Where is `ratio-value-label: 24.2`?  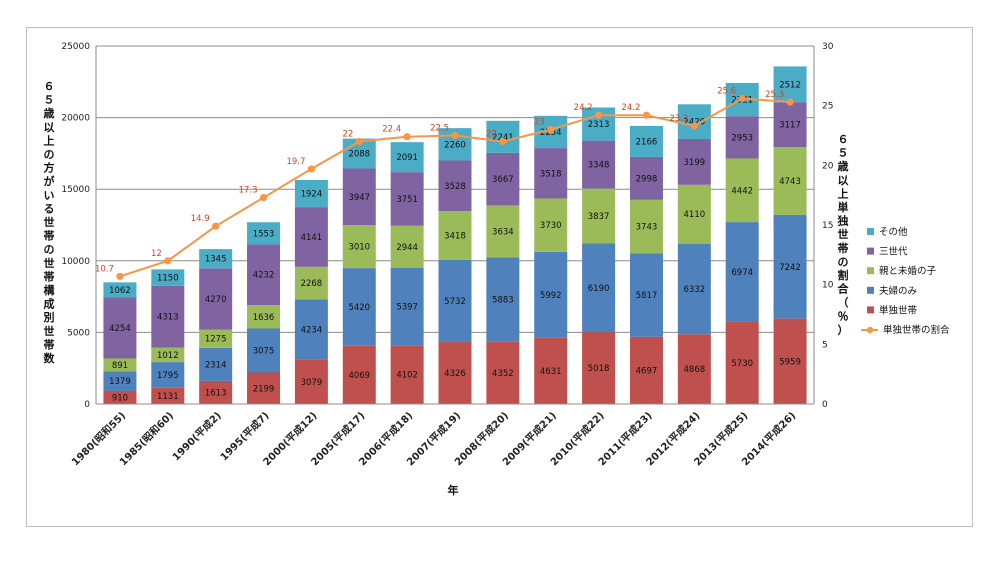 ratio-value-label: 24.2 is located at coordinates (583, 108).